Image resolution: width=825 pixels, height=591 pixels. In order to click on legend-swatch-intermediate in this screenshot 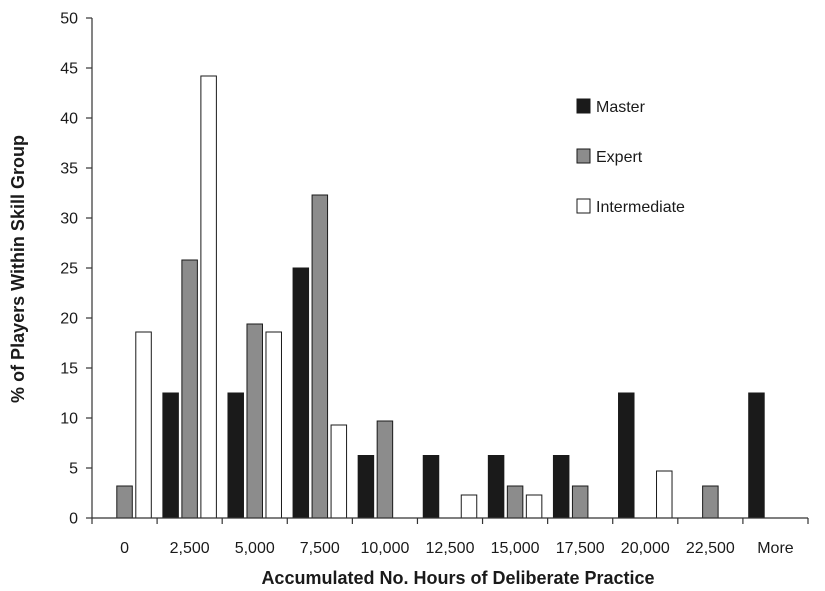, I will do `click(583, 206)`.